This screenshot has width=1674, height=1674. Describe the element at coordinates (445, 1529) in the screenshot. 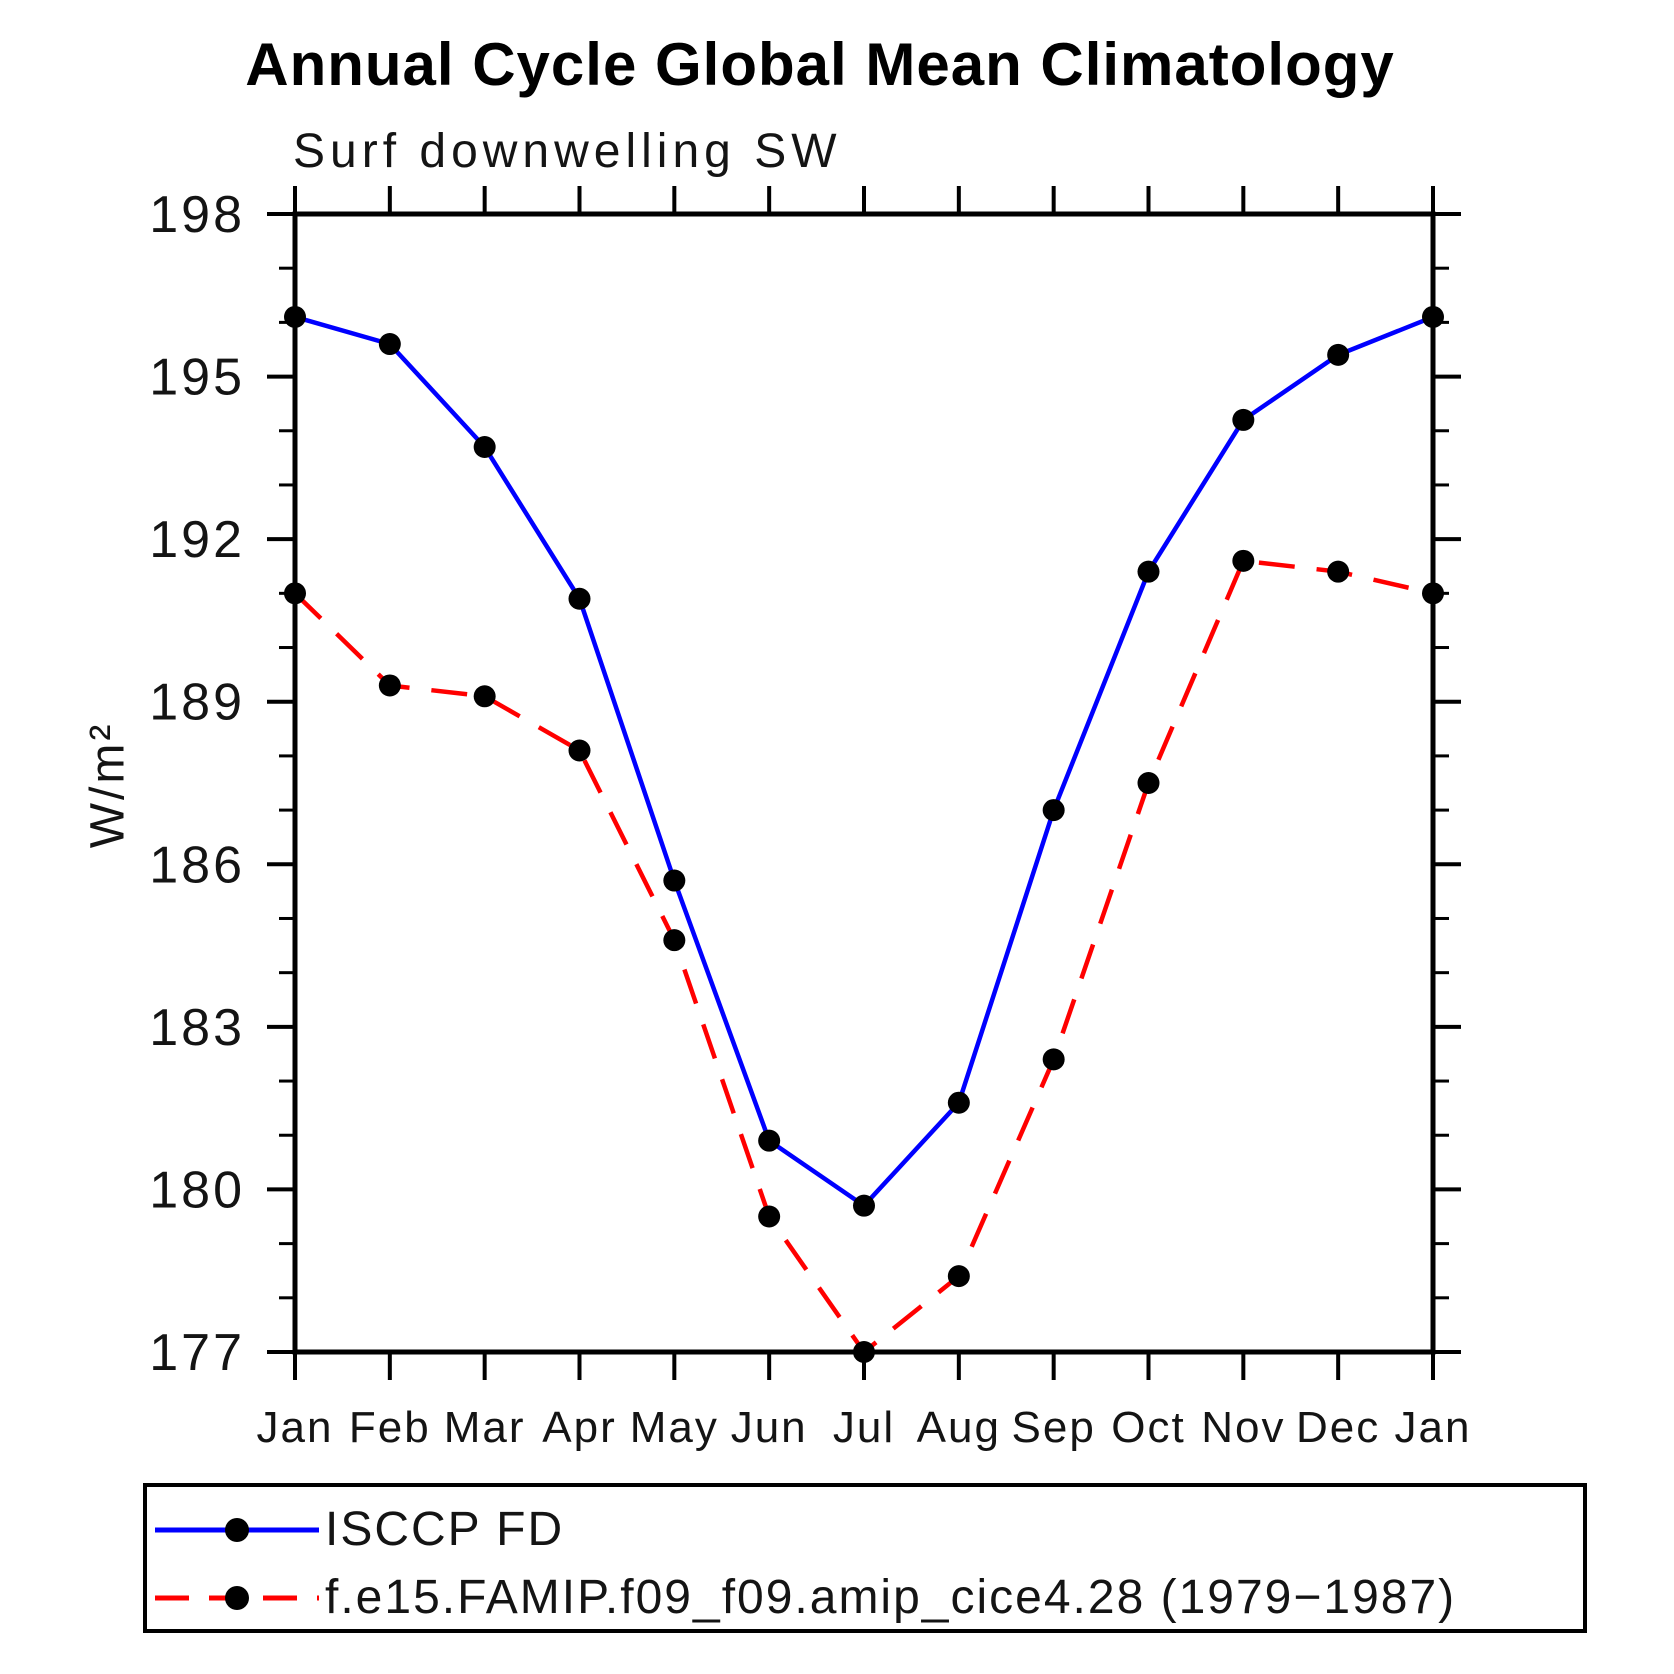

I see `legend-label-isccp-fd: ISCCP FD` at that location.